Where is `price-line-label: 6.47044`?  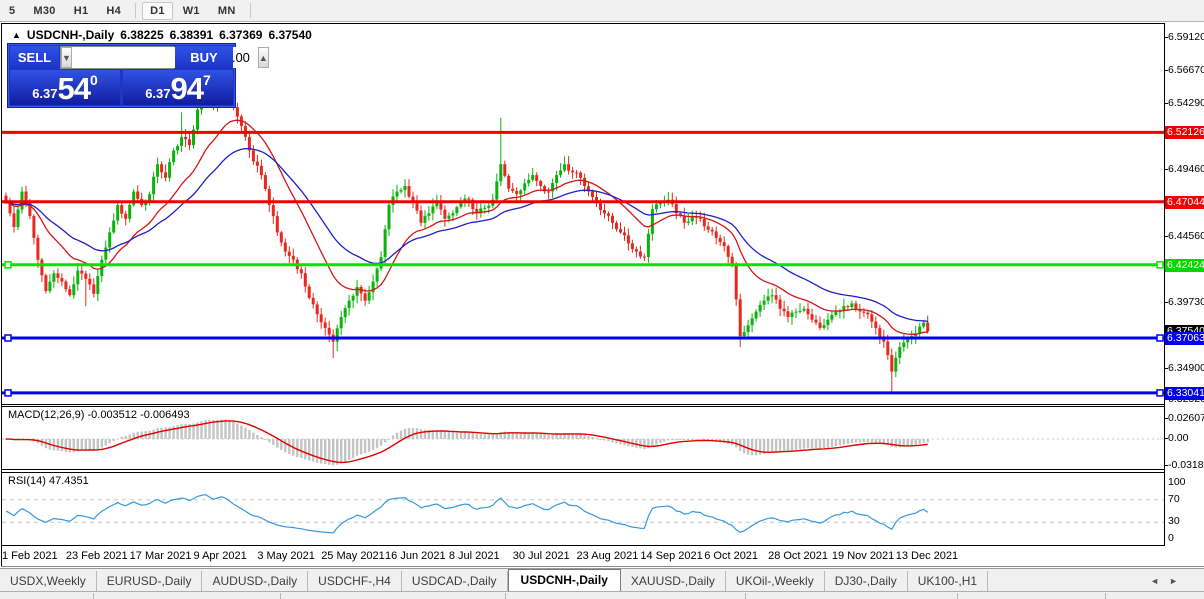
price-line-label: 6.47044 is located at coordinates (1184, 202).